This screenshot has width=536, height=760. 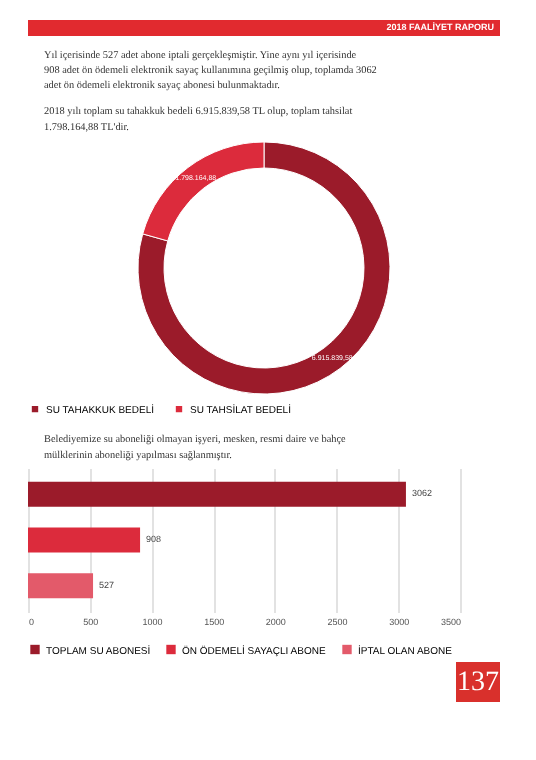 What do you see at coordinates (478, 683) in the screenshot?
I see `text: 137` at bounding box center [478, 683].